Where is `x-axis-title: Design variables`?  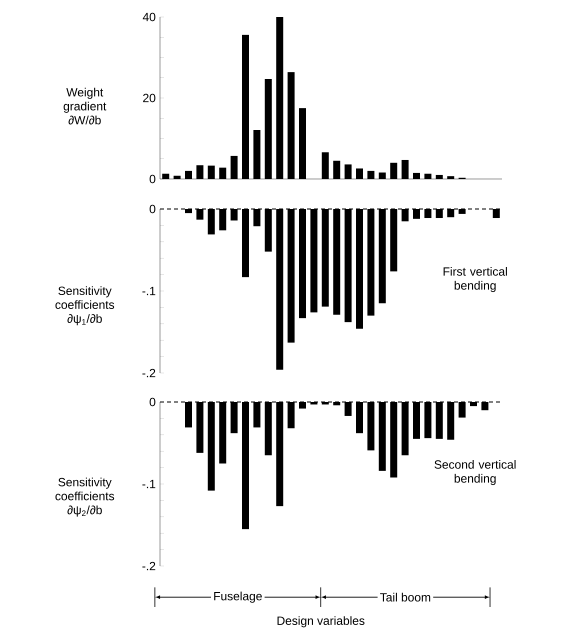
x-axis-title: Design variables is located at coordinates (321, 622).